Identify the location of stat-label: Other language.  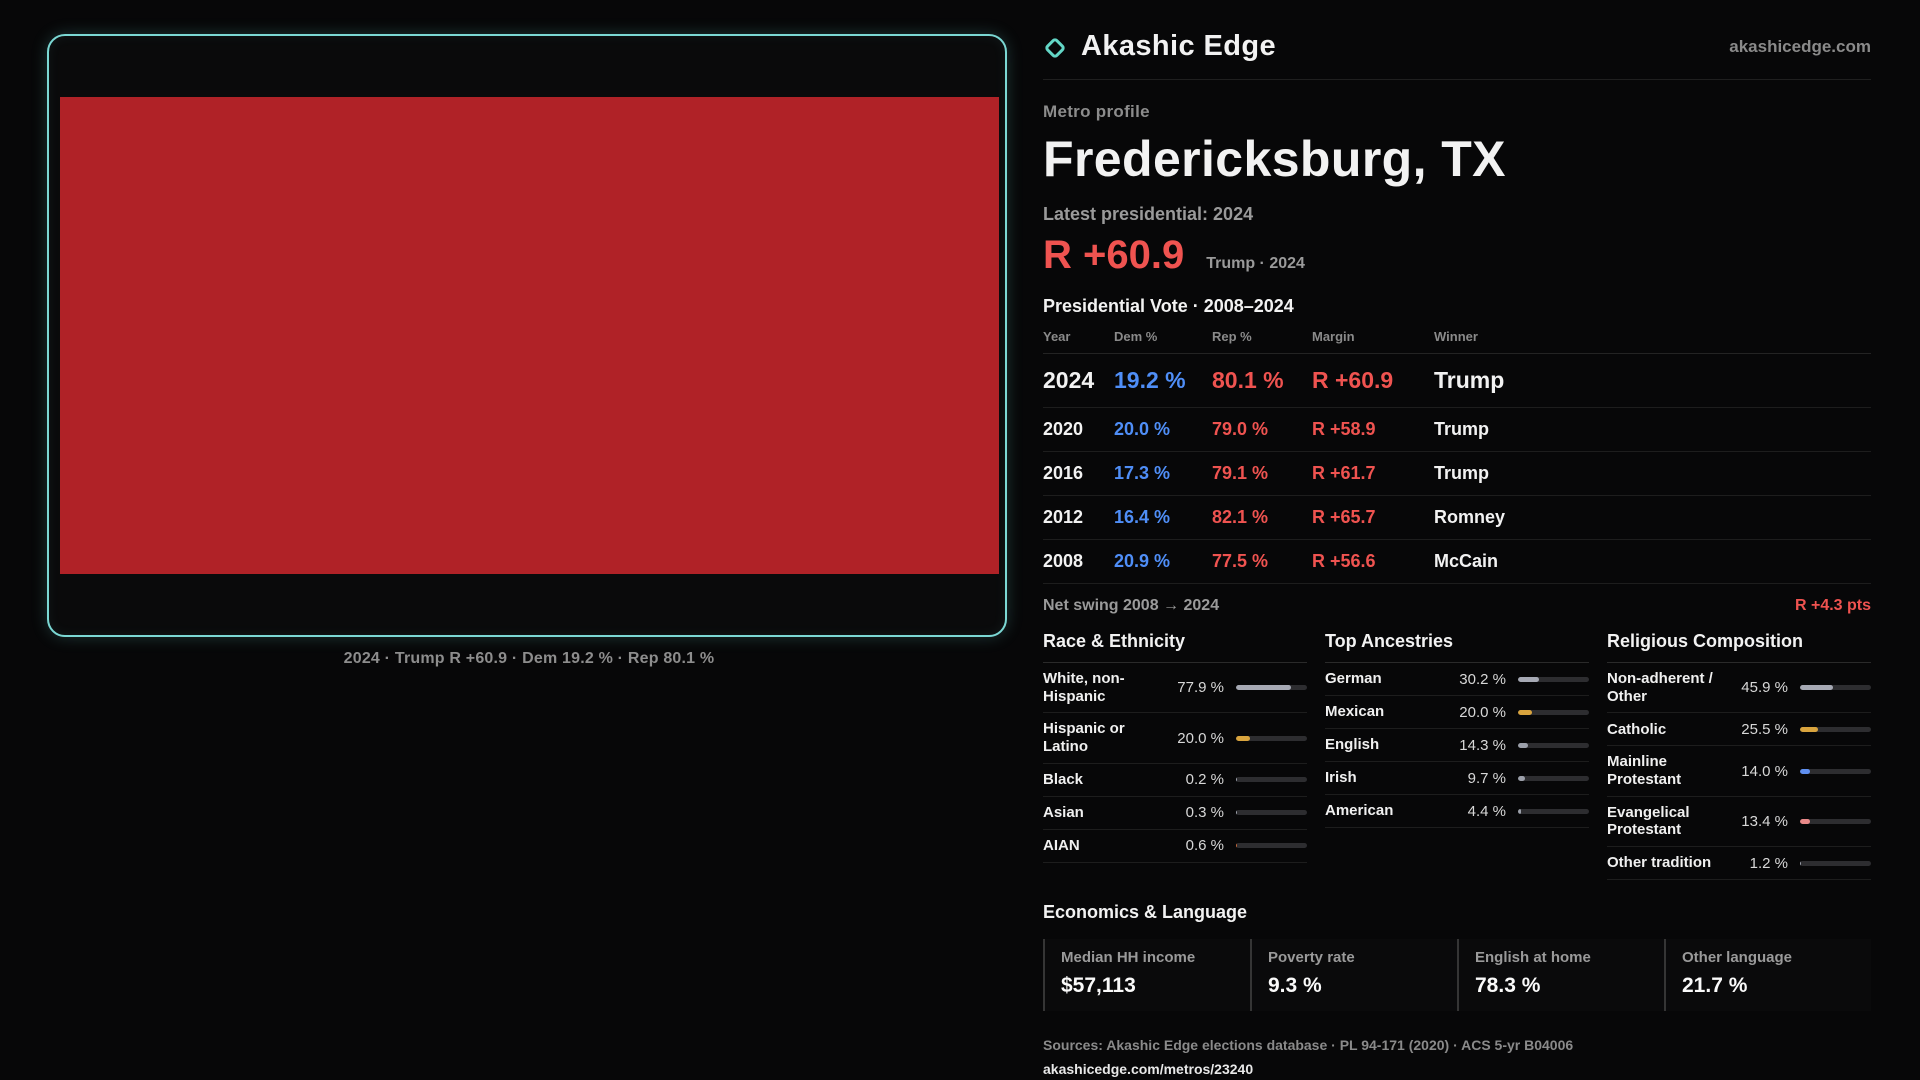
(1737, 958).